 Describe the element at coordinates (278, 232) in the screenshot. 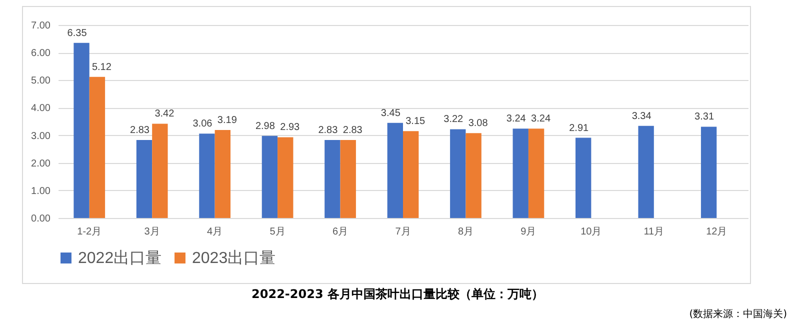

I see `x-tick-label: 5月` at that location.